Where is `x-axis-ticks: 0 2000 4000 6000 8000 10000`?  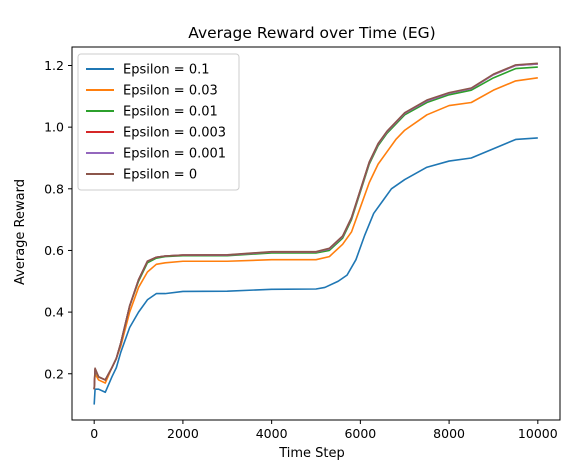 x-axis-ticks: 0 2000 4000 6000 8000 10000 is located at coordinates (324, 430).